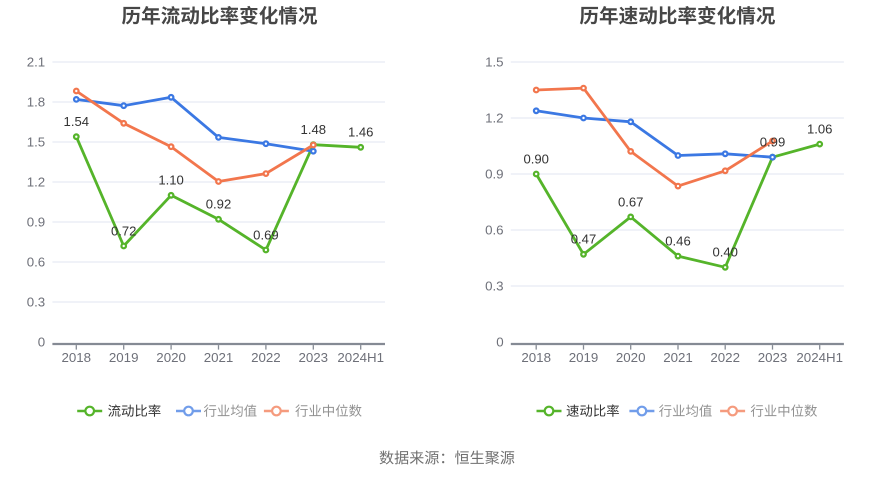 This screenshot has height=481, width=893. Describe the element at coordinates (360, 132) in the screenshot. I see `svg-text: 1.46` at that location.